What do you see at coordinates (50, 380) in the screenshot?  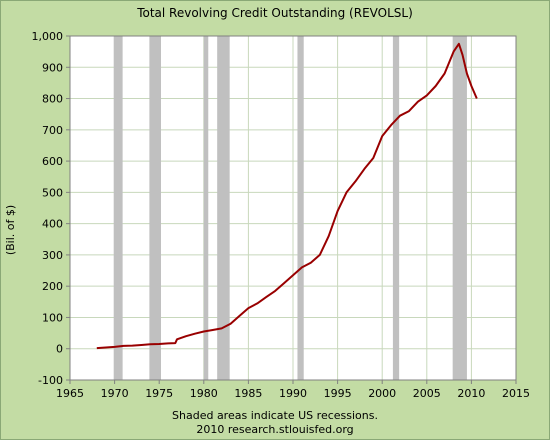 I see `y-tick-label: -100` at bounding box center [50, 380].